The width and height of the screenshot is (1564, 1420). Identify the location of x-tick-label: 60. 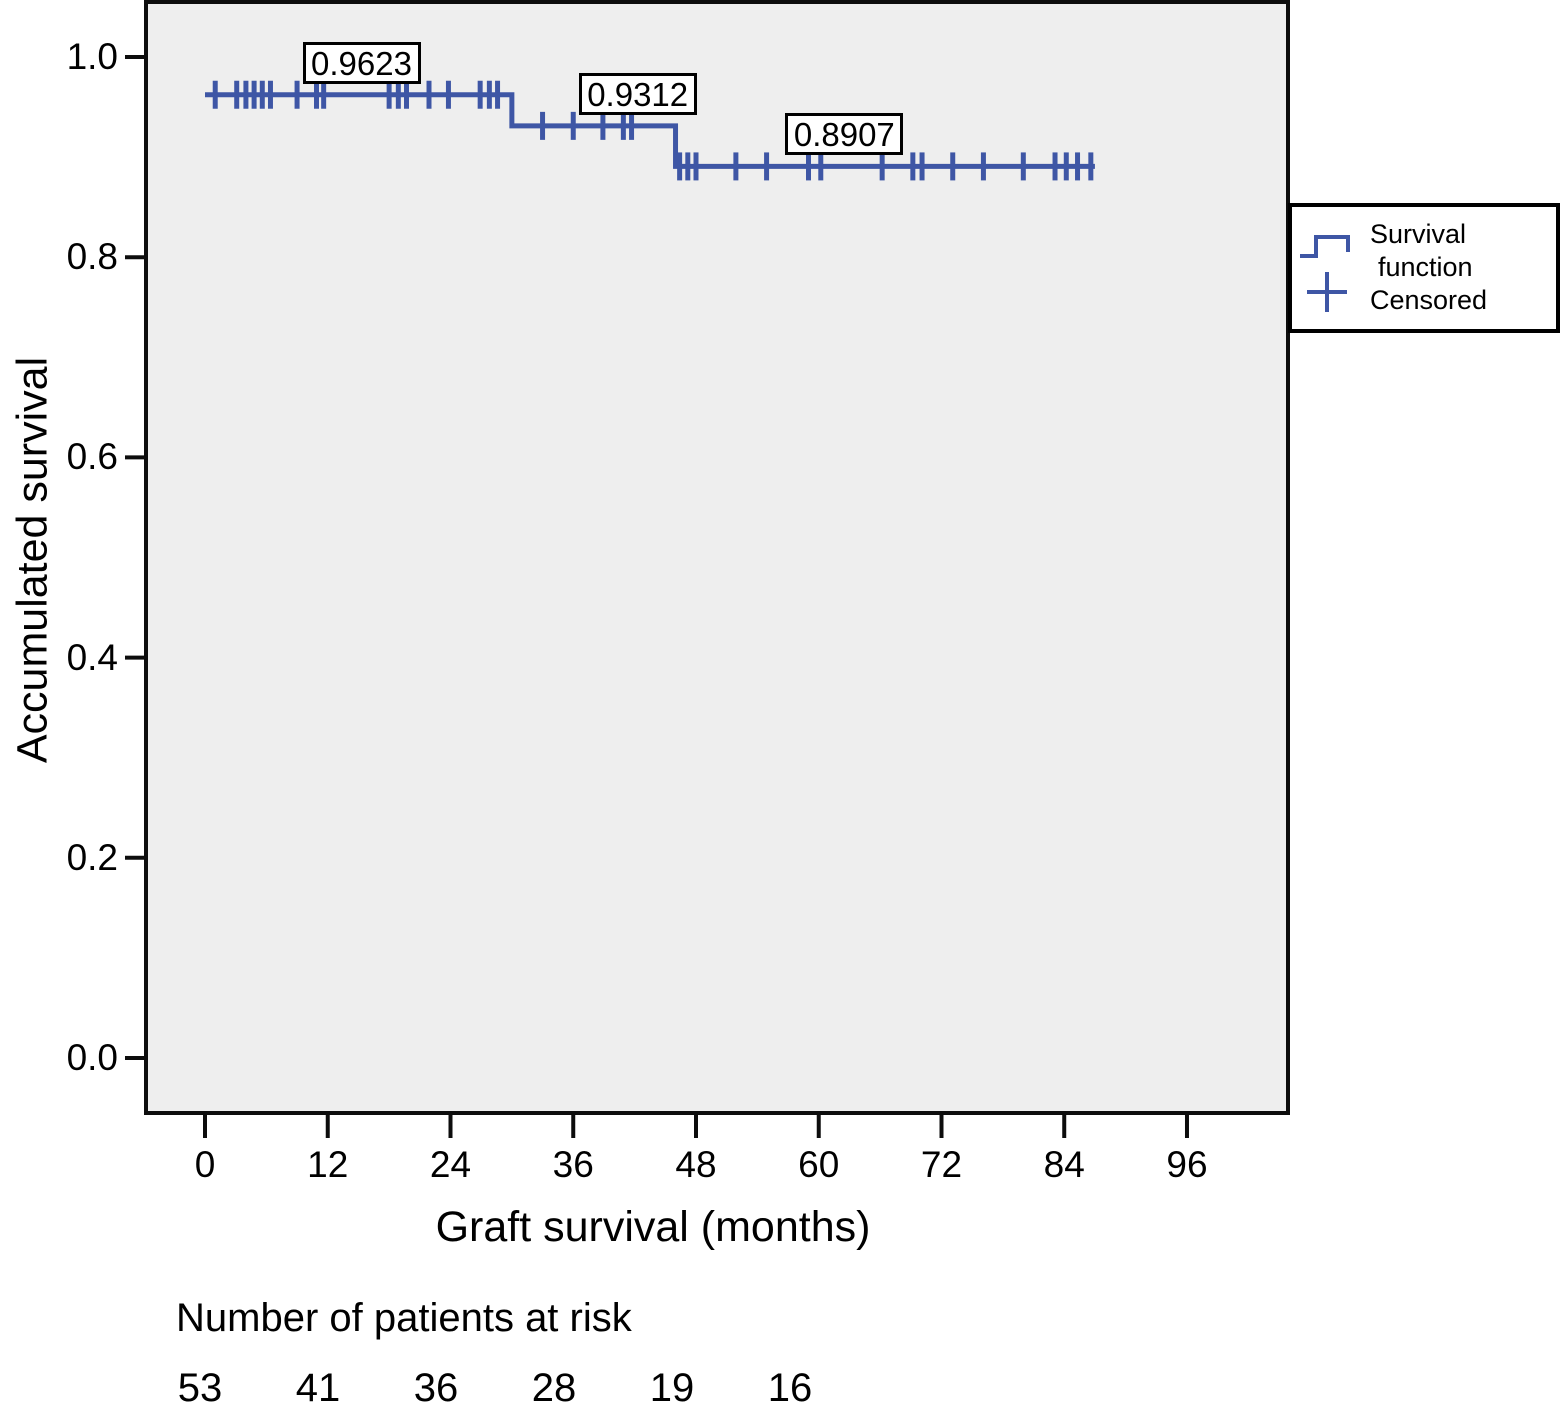
(819, 1164).